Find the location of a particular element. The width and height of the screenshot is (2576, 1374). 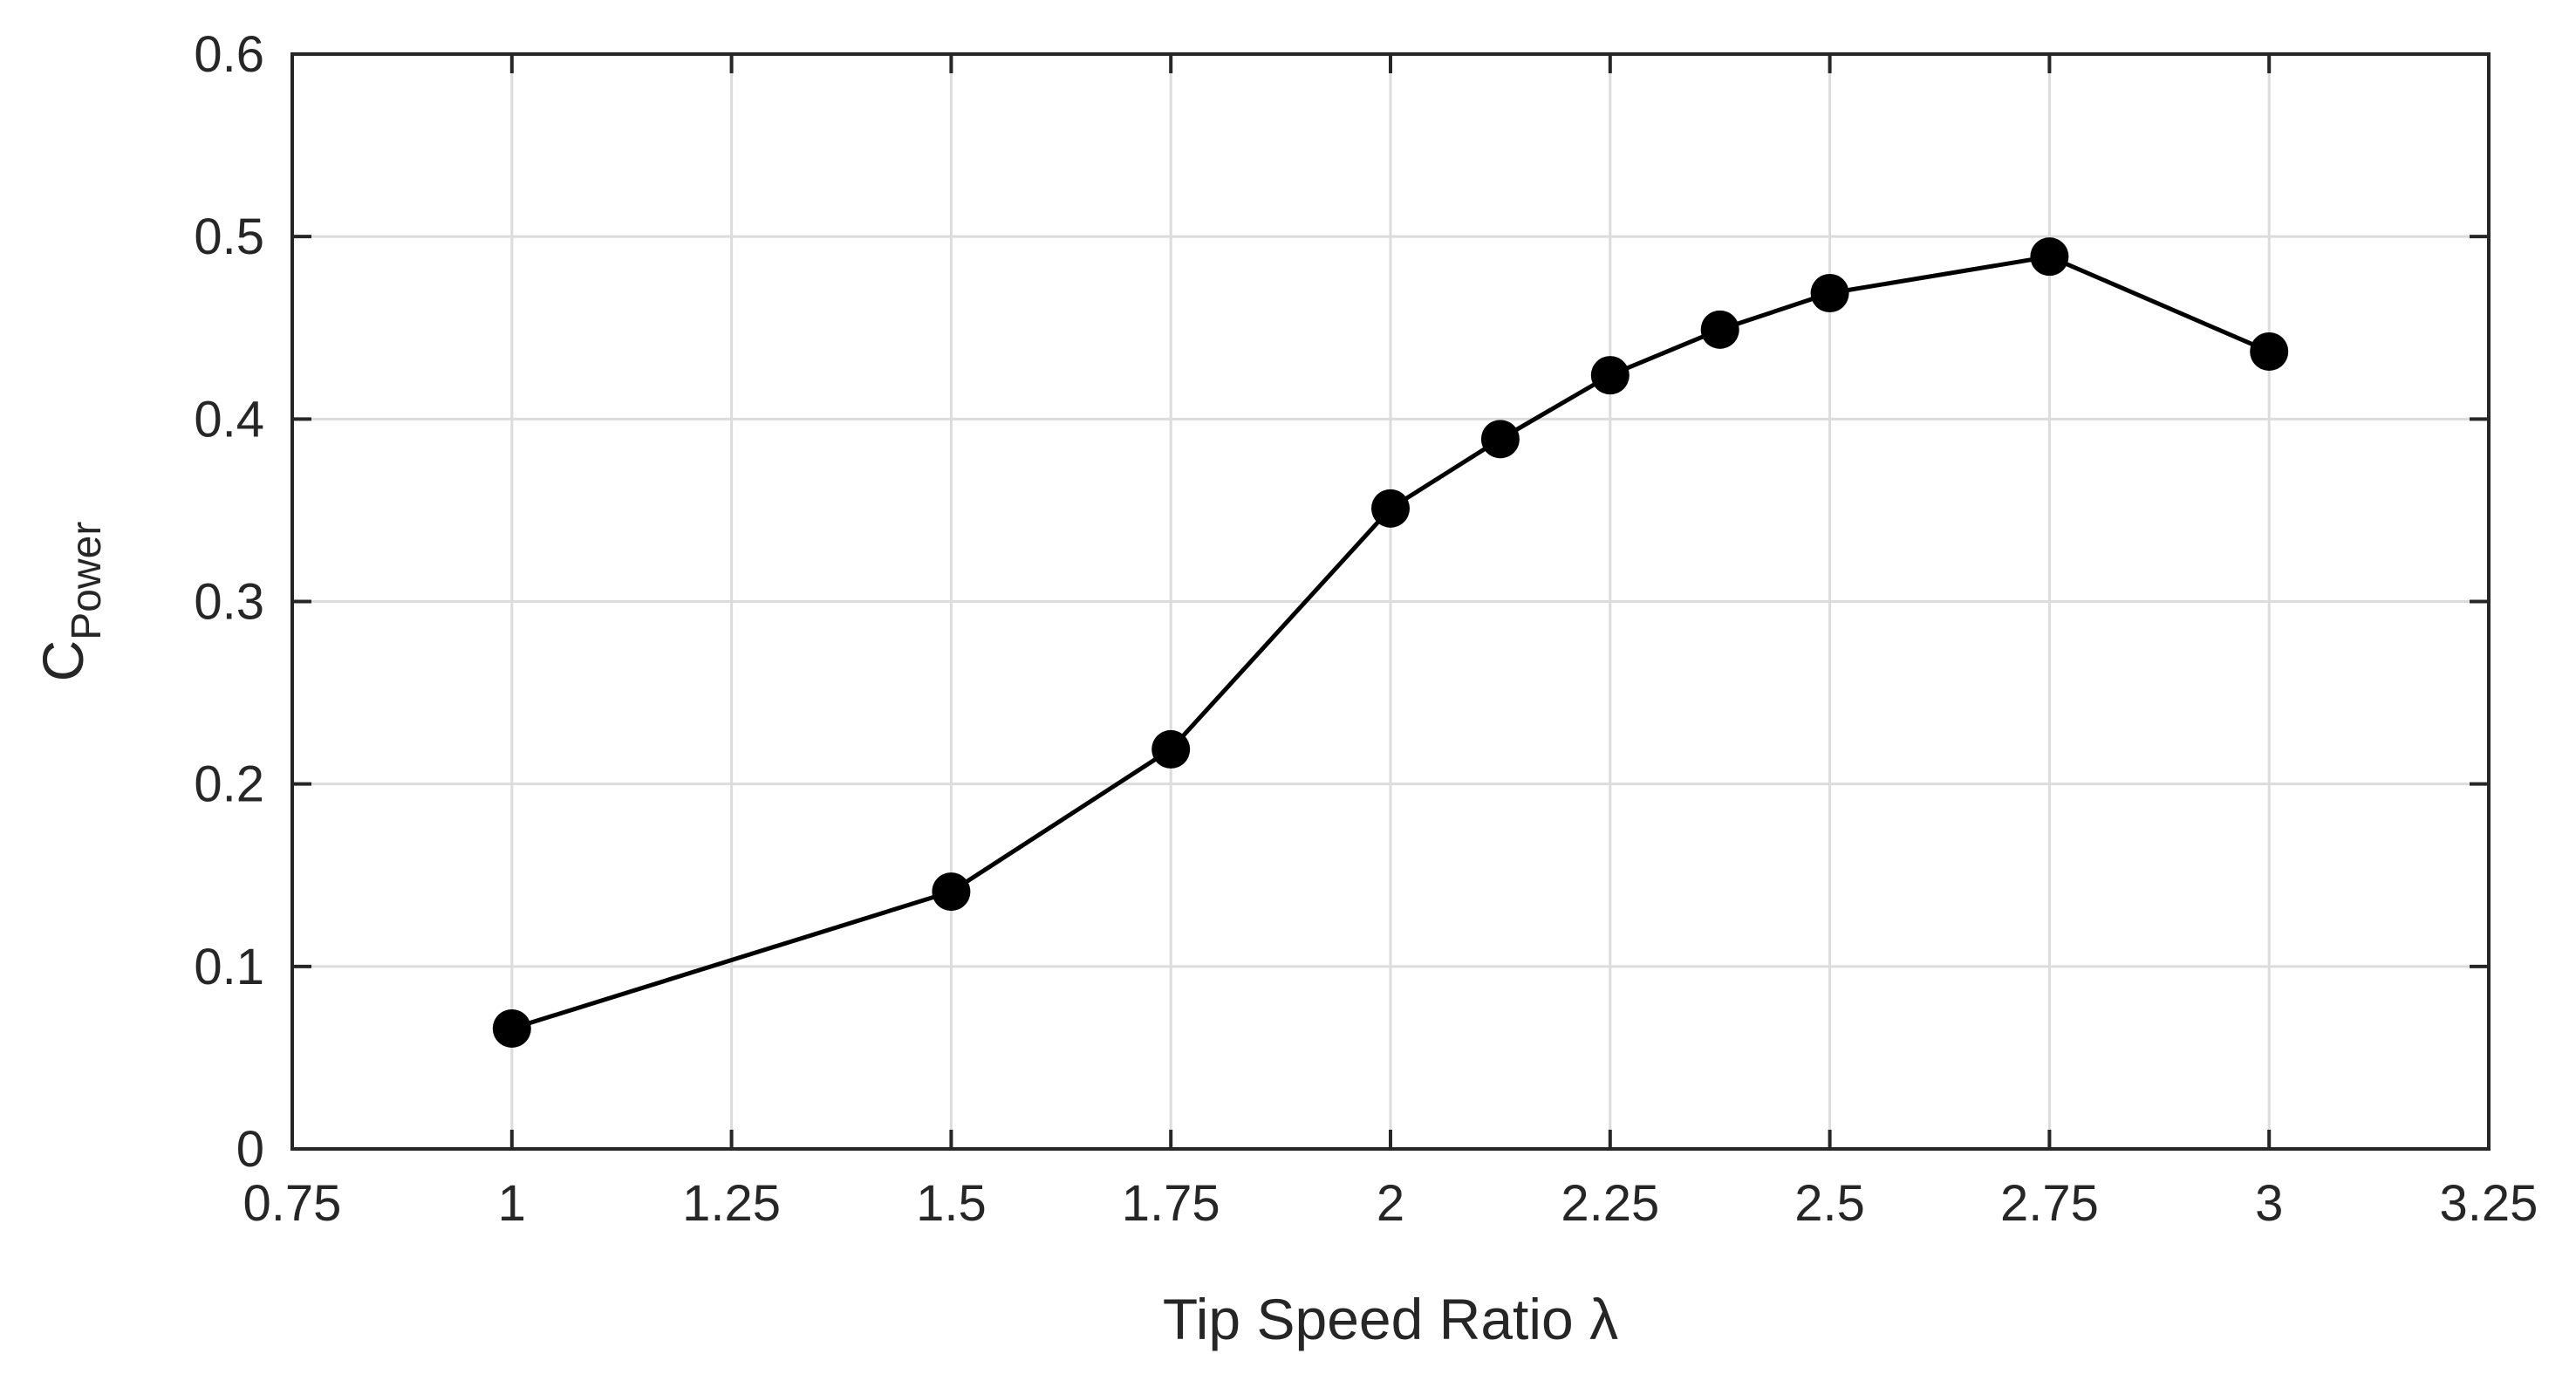

x-tick-label: 2.75 is located at coordinates (2049, 1203).